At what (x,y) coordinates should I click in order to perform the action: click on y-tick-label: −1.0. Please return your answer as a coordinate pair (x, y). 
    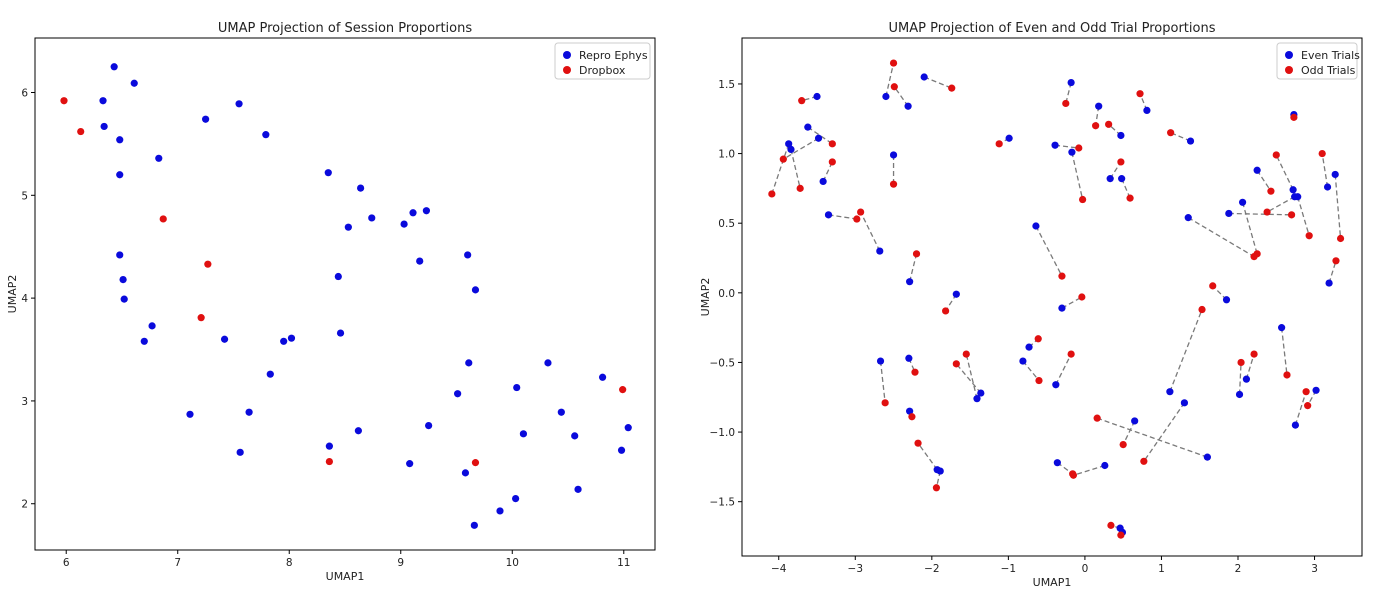
    Looking at the image, I should click on (723, 433).